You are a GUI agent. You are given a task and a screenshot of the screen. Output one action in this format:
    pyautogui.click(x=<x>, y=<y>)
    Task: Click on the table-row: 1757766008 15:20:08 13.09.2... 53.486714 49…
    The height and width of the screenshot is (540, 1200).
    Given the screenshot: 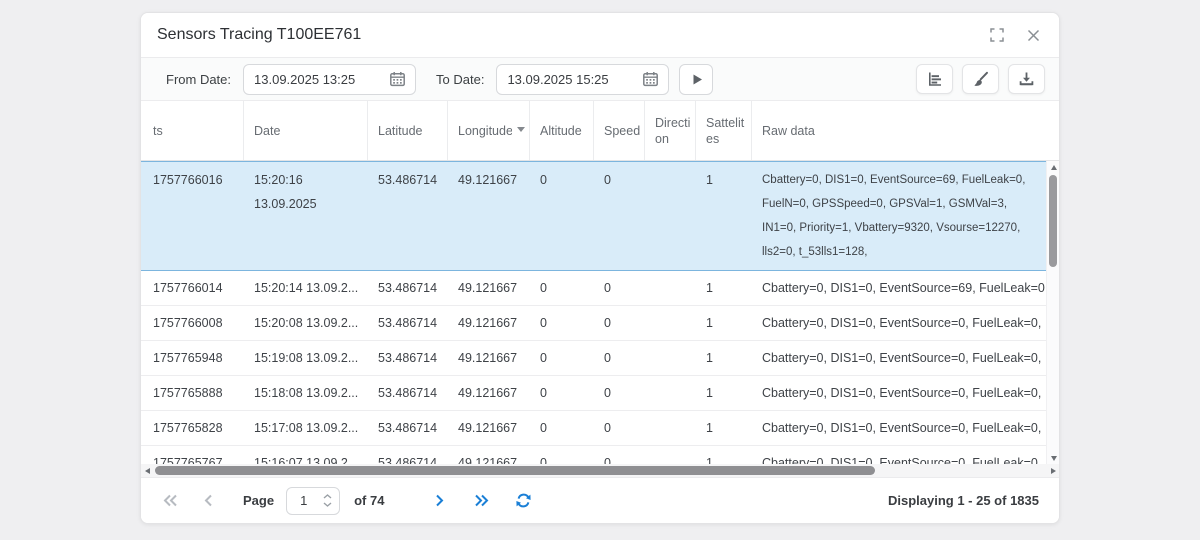 What is the action you would take?
    pyautogui.click(x=593, y=323)
    